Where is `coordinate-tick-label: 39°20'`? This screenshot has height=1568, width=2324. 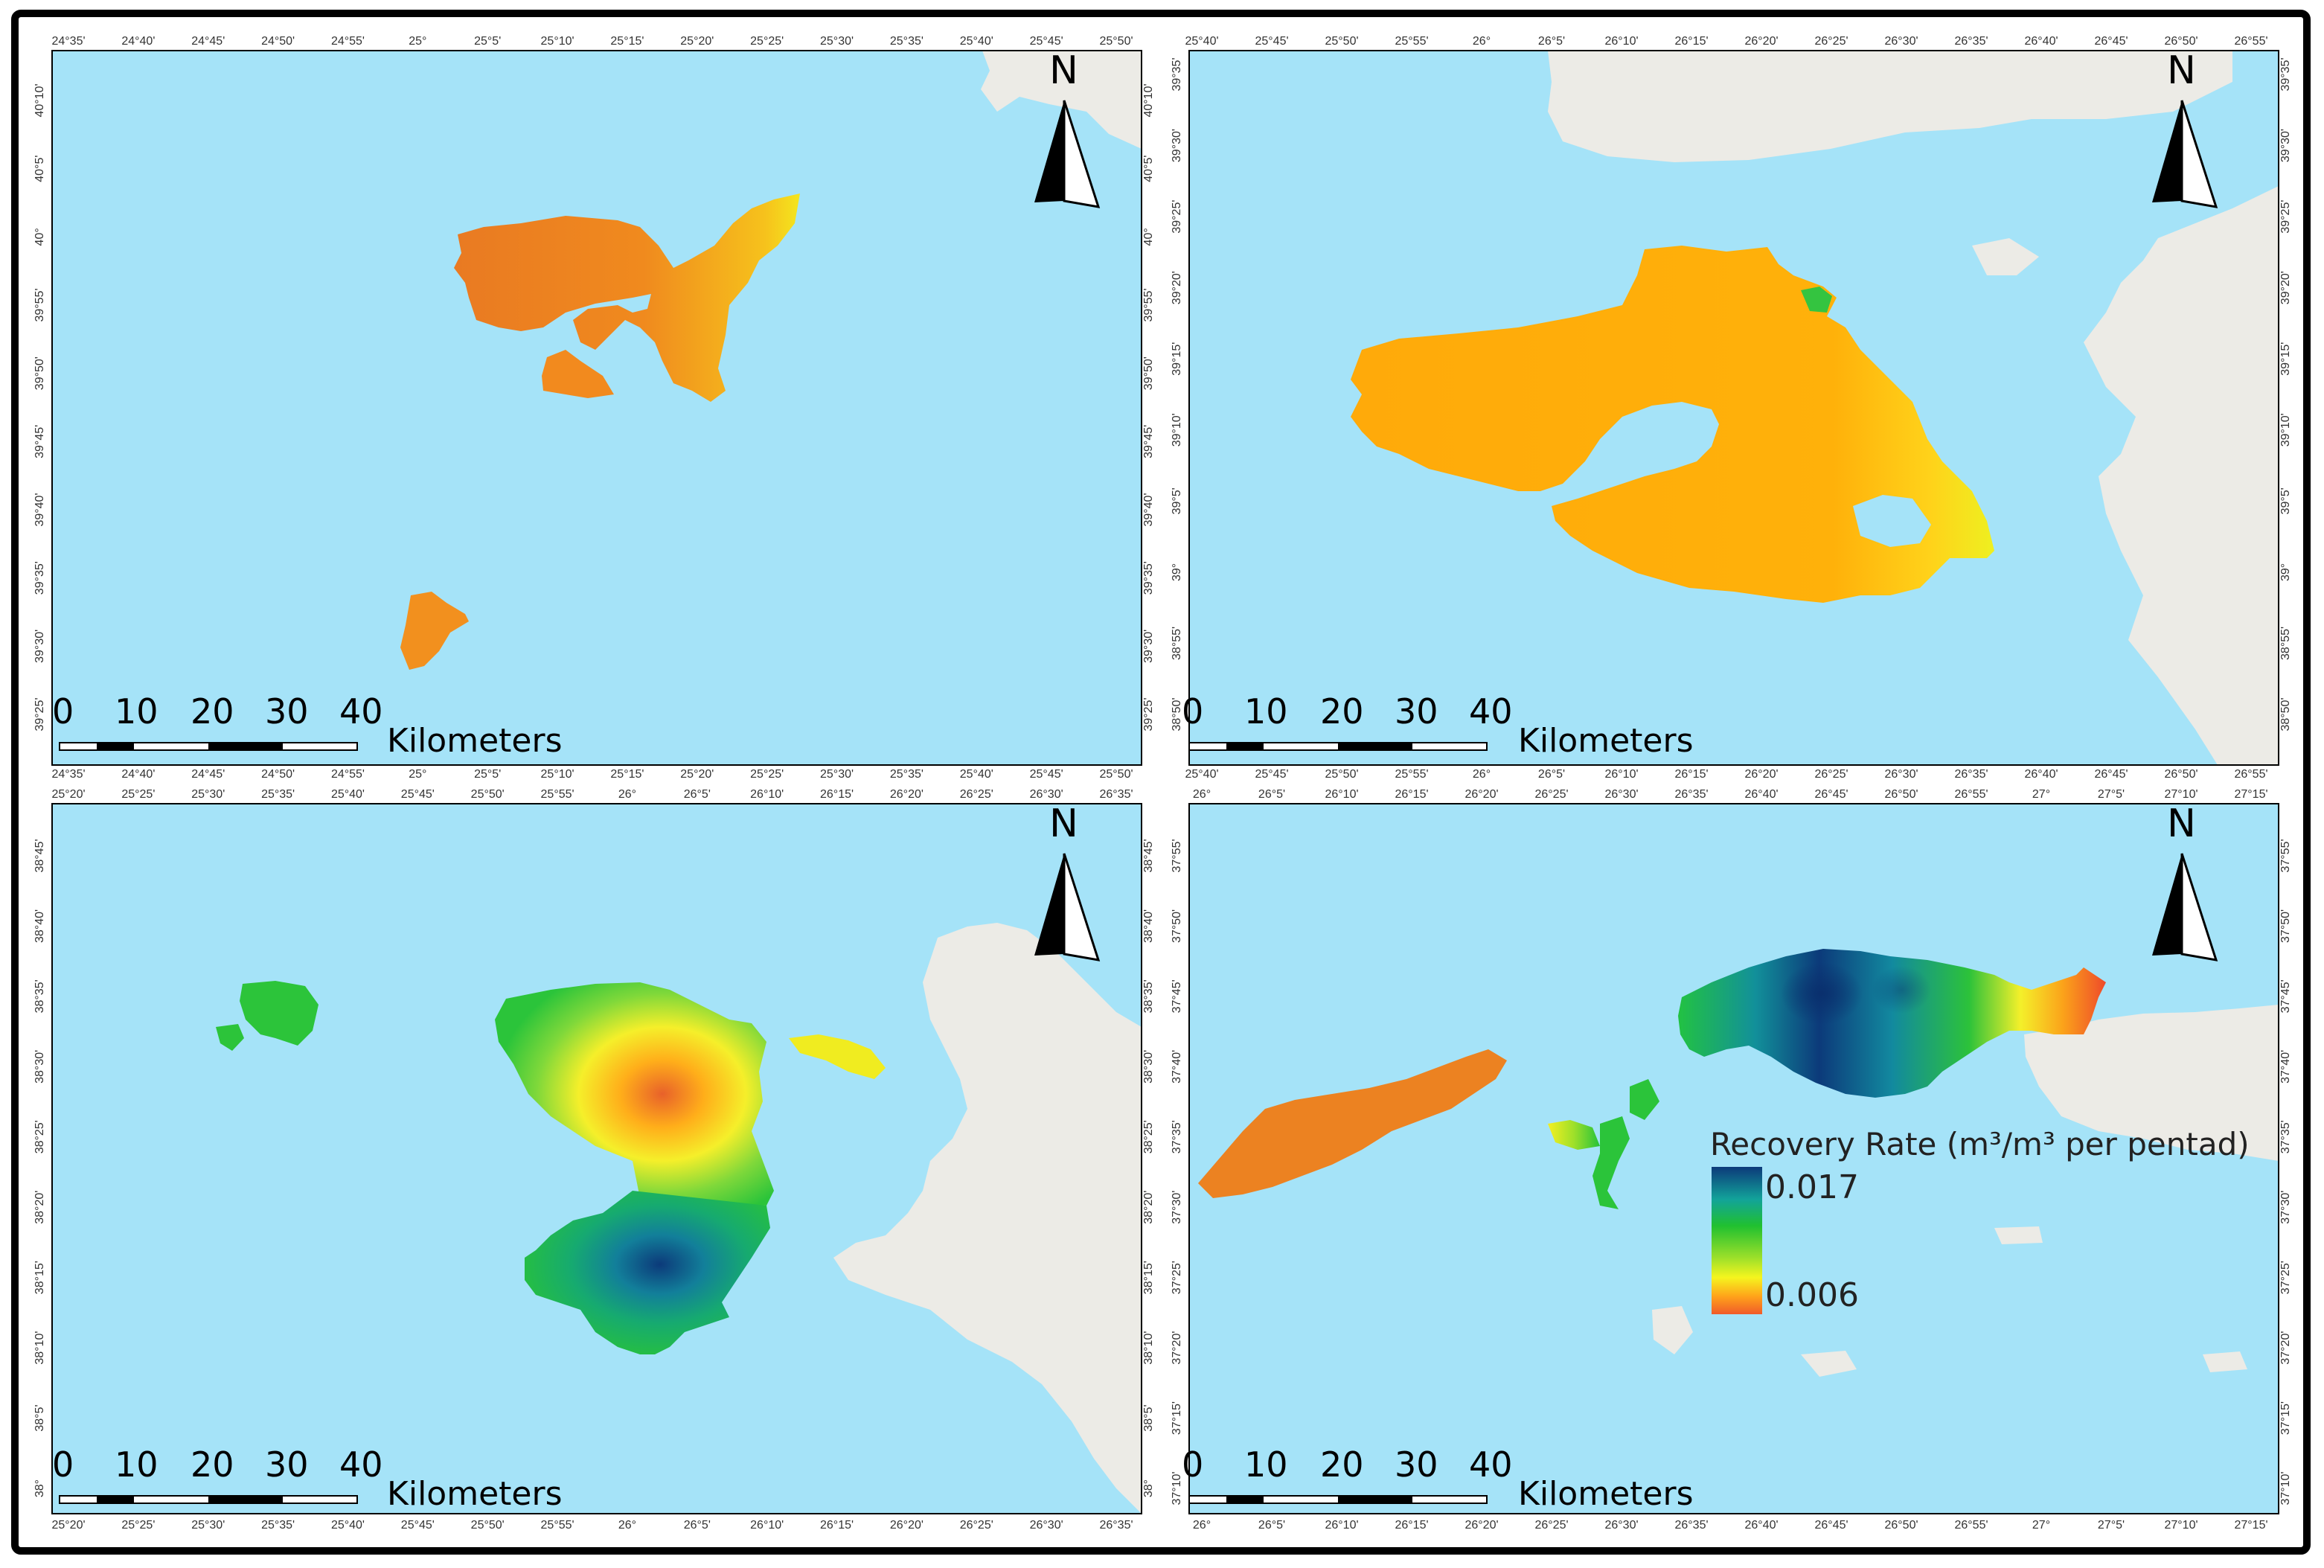
coordinate-tick-label: 39°20' is located at coordinates (1177, 287).